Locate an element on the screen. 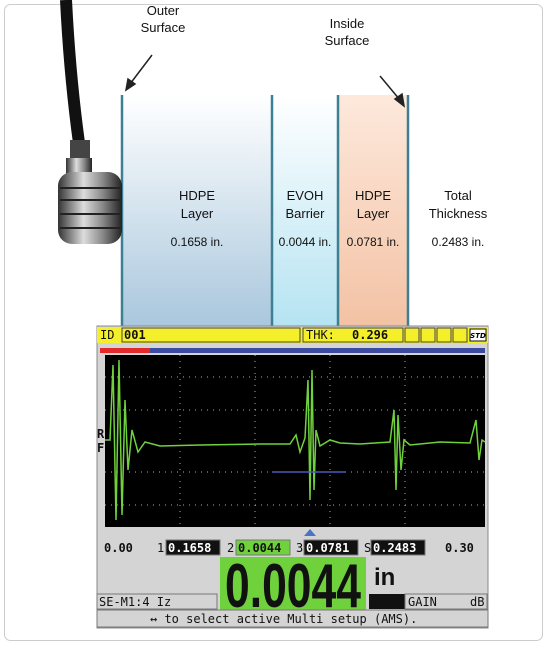 Image resolution: width=547 pixels, height=646 pixels. cursor is located at coordinates (310, 532).